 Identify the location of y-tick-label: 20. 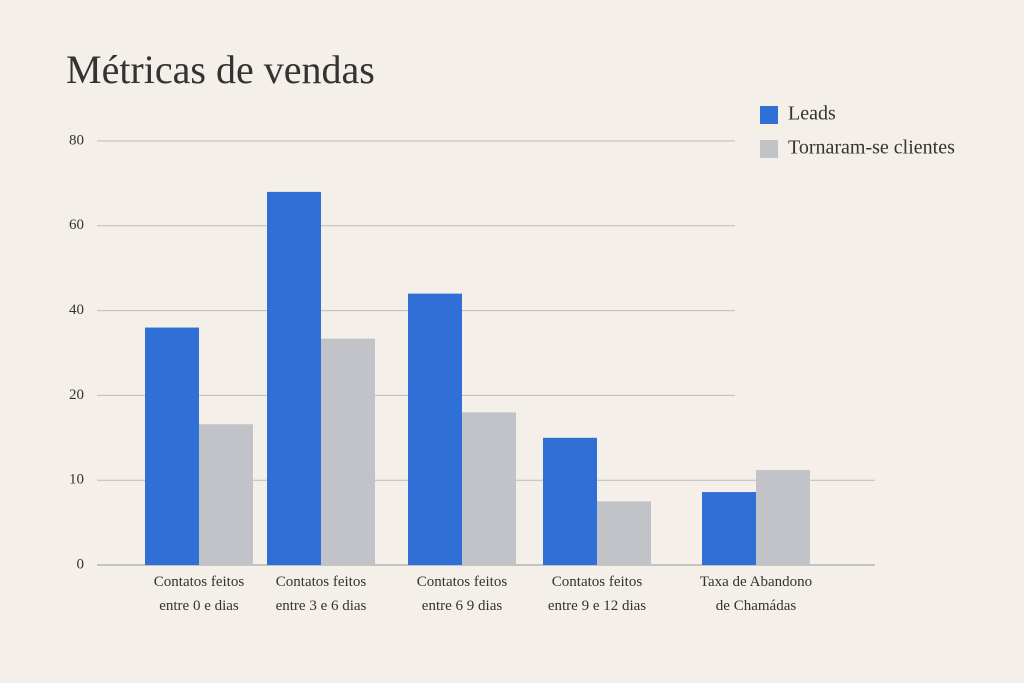
(76, 395).